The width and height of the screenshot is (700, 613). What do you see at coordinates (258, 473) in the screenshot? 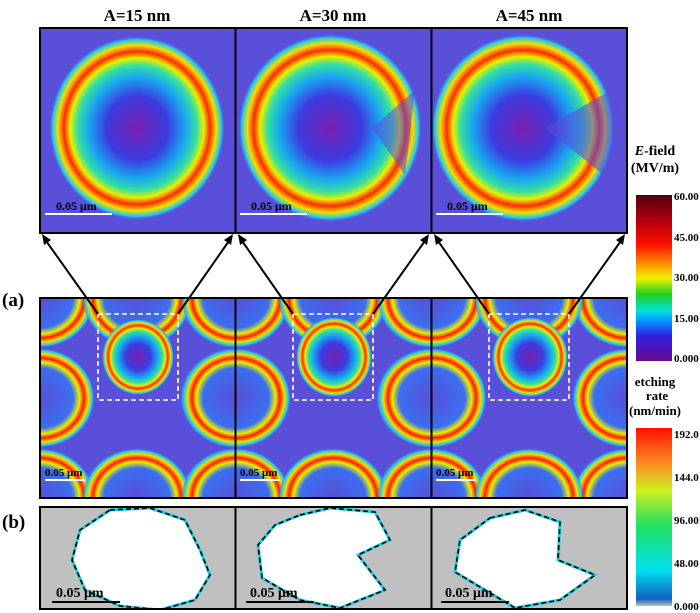
I see `scale-bar-a-a30: 0.05 μm` at bounding box center [258, 473].